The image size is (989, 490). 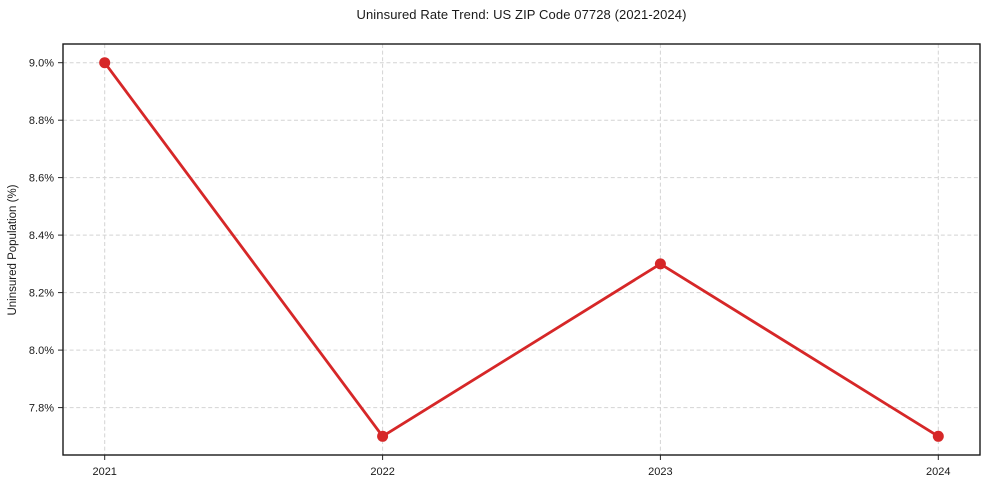 I want to click on y-tick-label: 7.8%, so click(x=41, y=409).